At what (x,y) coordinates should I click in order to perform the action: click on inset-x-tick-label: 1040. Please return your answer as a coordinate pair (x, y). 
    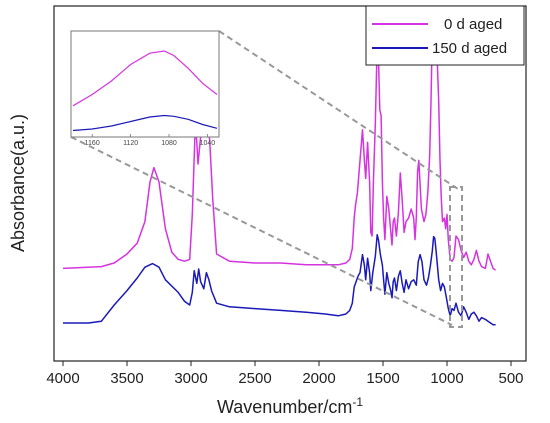
    Looking at the image, I should click on (208, 143).